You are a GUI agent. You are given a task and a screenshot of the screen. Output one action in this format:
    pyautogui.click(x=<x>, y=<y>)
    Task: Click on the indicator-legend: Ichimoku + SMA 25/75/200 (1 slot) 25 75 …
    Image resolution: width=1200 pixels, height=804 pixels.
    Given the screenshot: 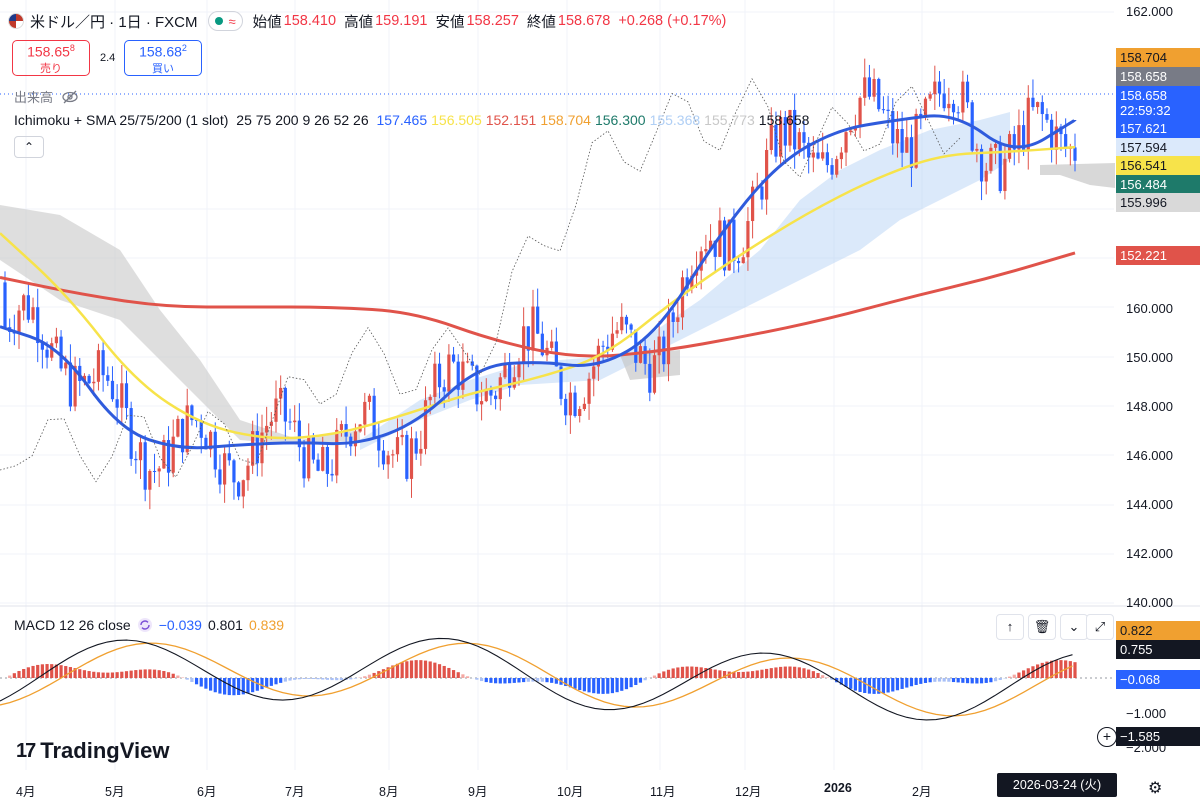 What is the action you would take?
    pyautogui.click(x=415, y=120)
    